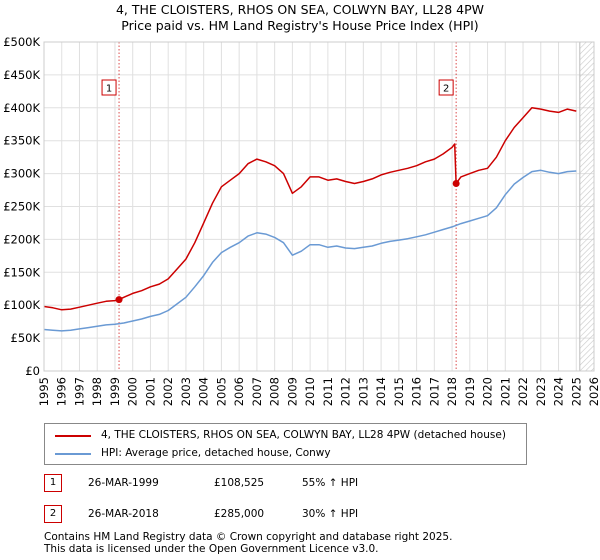 This screenshot has width=600, height=560. Describe the element at coordinates (21, 108) in the screenshot. I see `y-tick-label: £400K` at that location.